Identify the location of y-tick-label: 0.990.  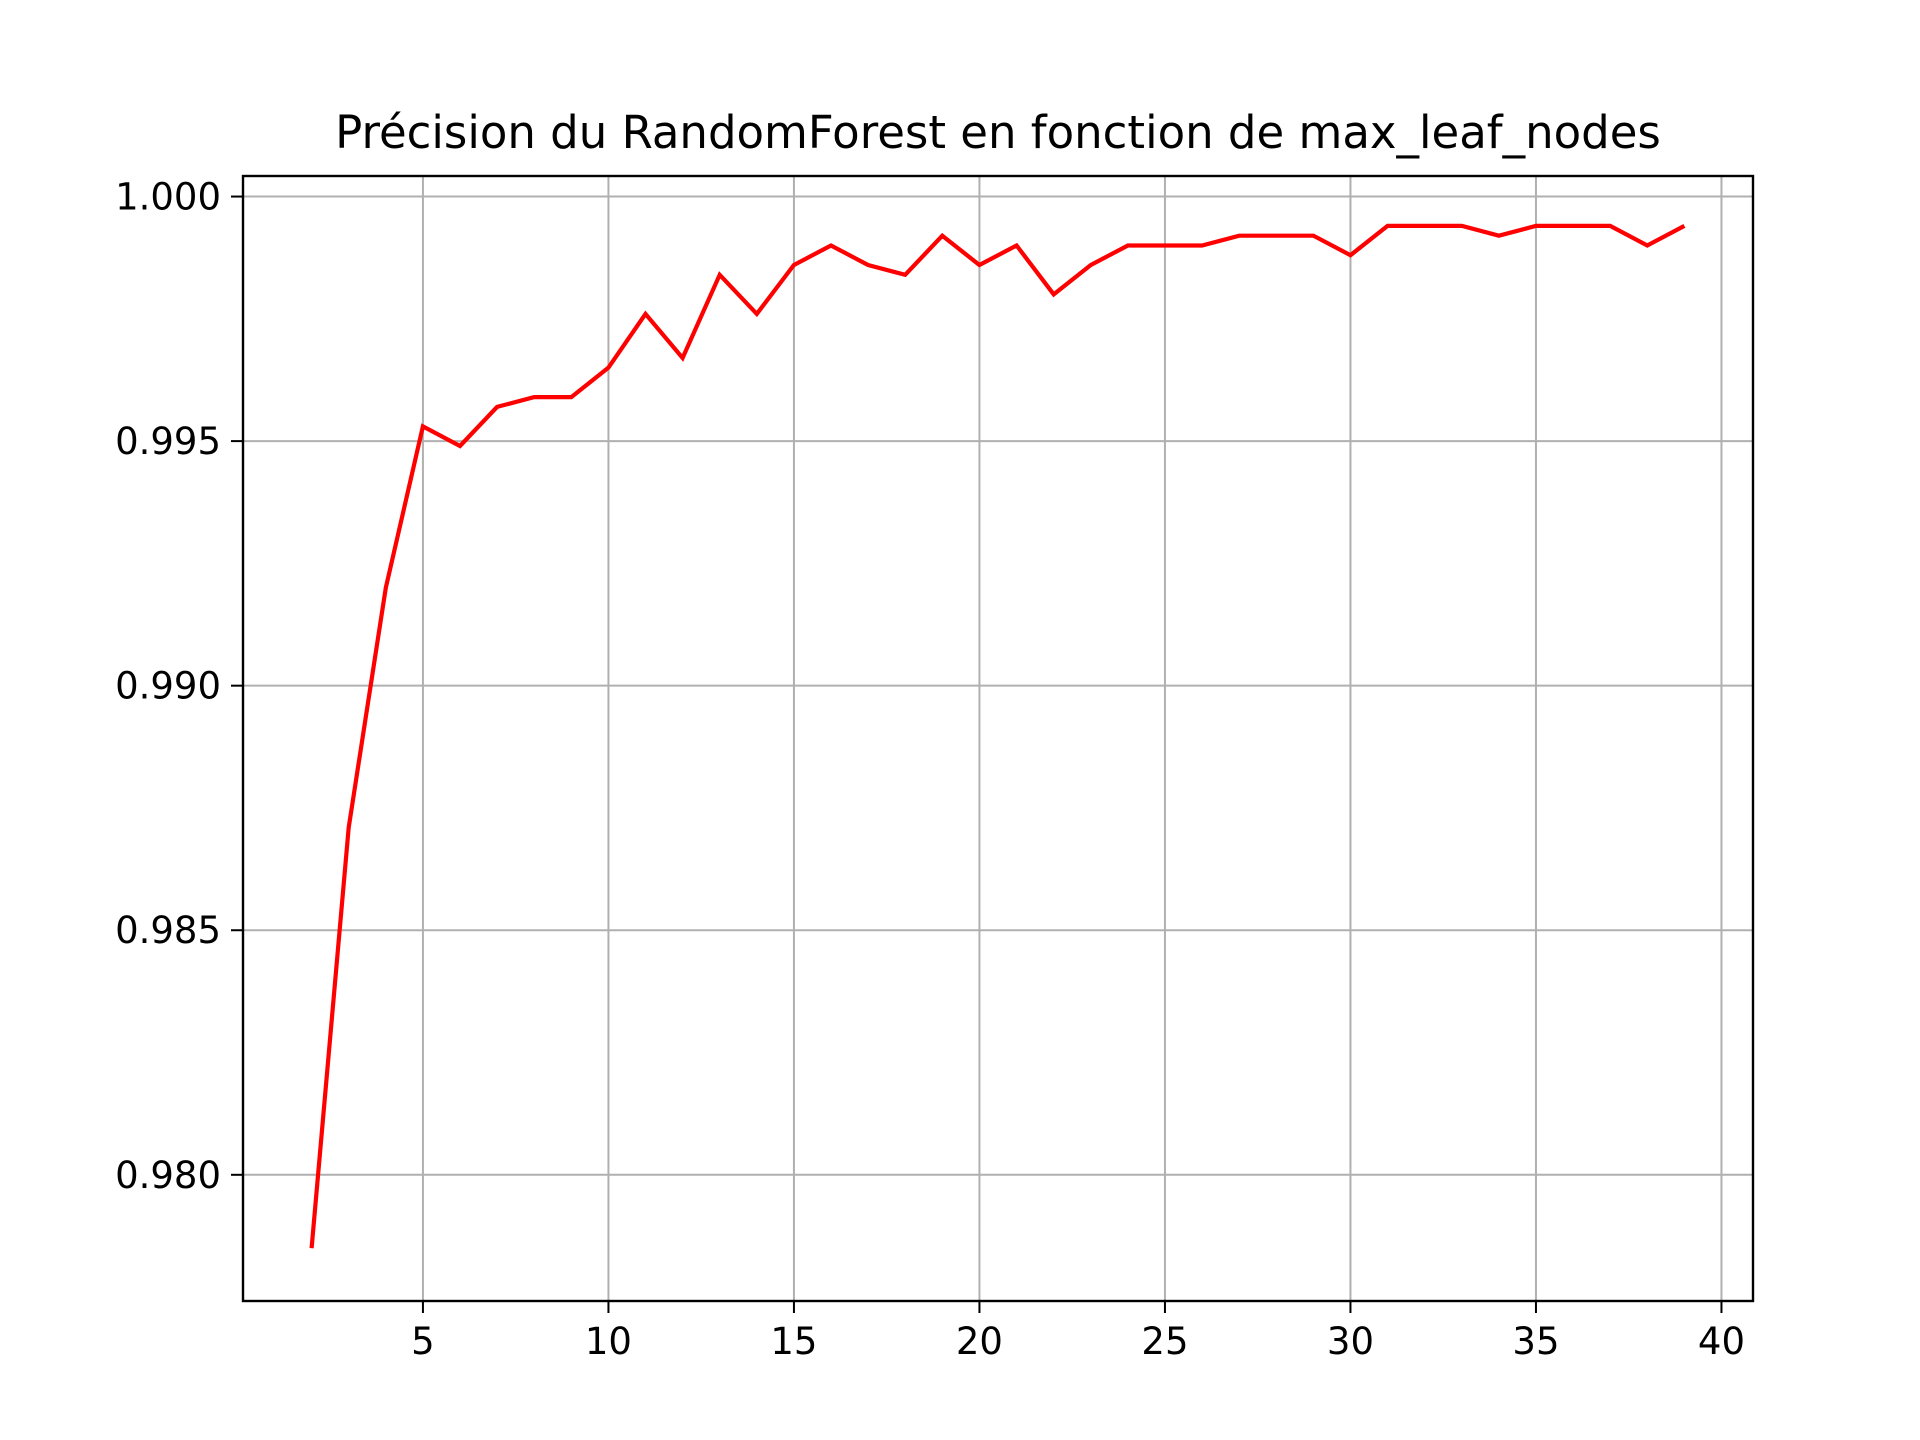
(168, 686).